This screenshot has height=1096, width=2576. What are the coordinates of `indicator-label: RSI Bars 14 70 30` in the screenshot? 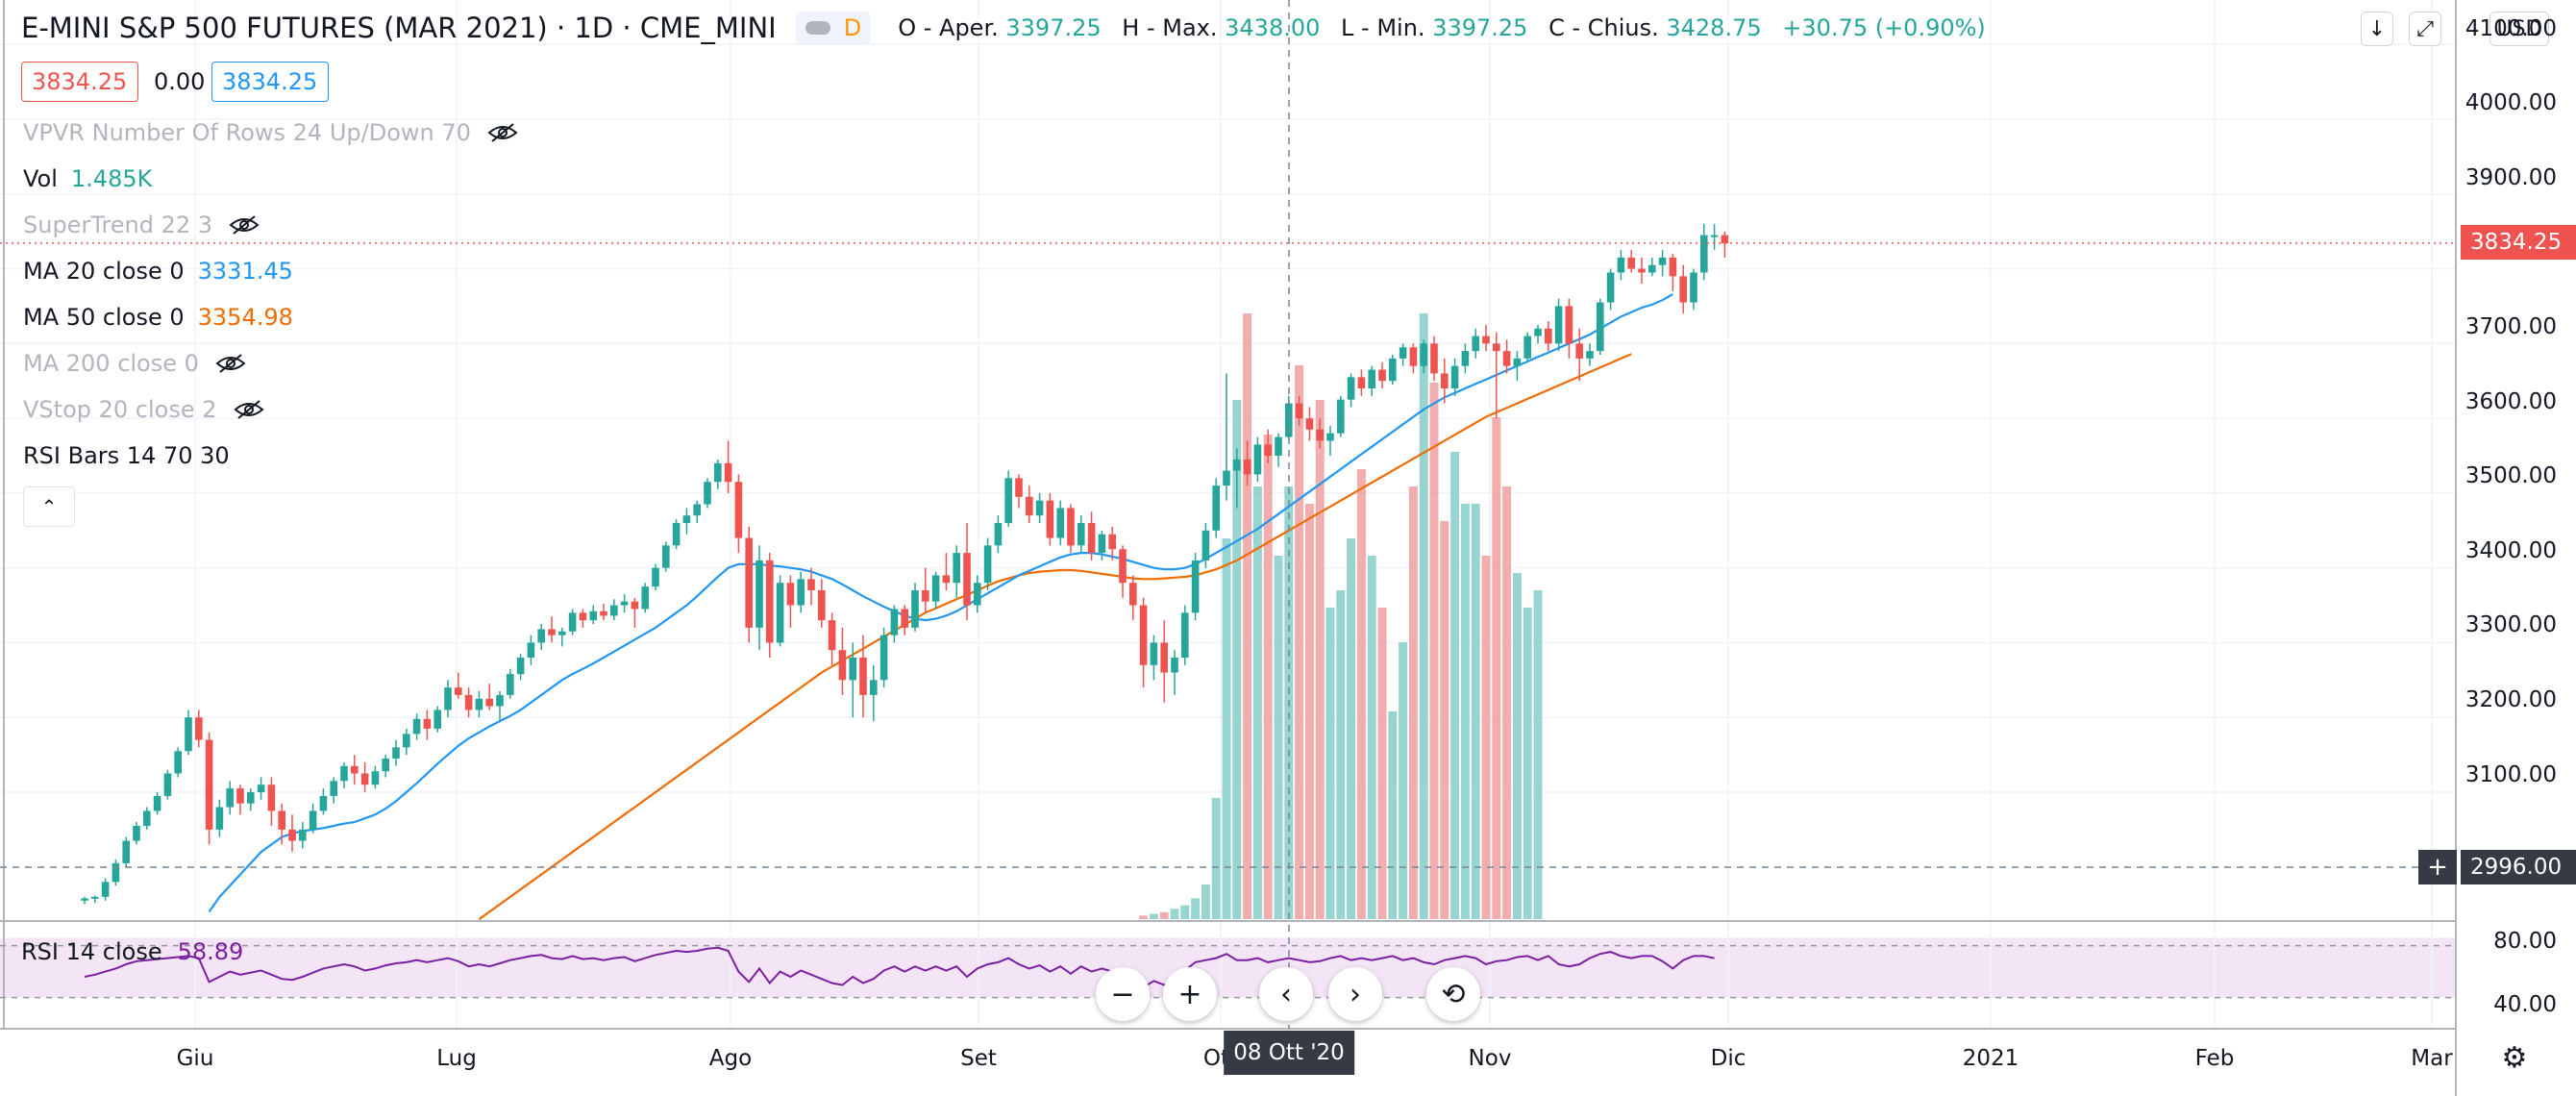 It's located at (127, 455).